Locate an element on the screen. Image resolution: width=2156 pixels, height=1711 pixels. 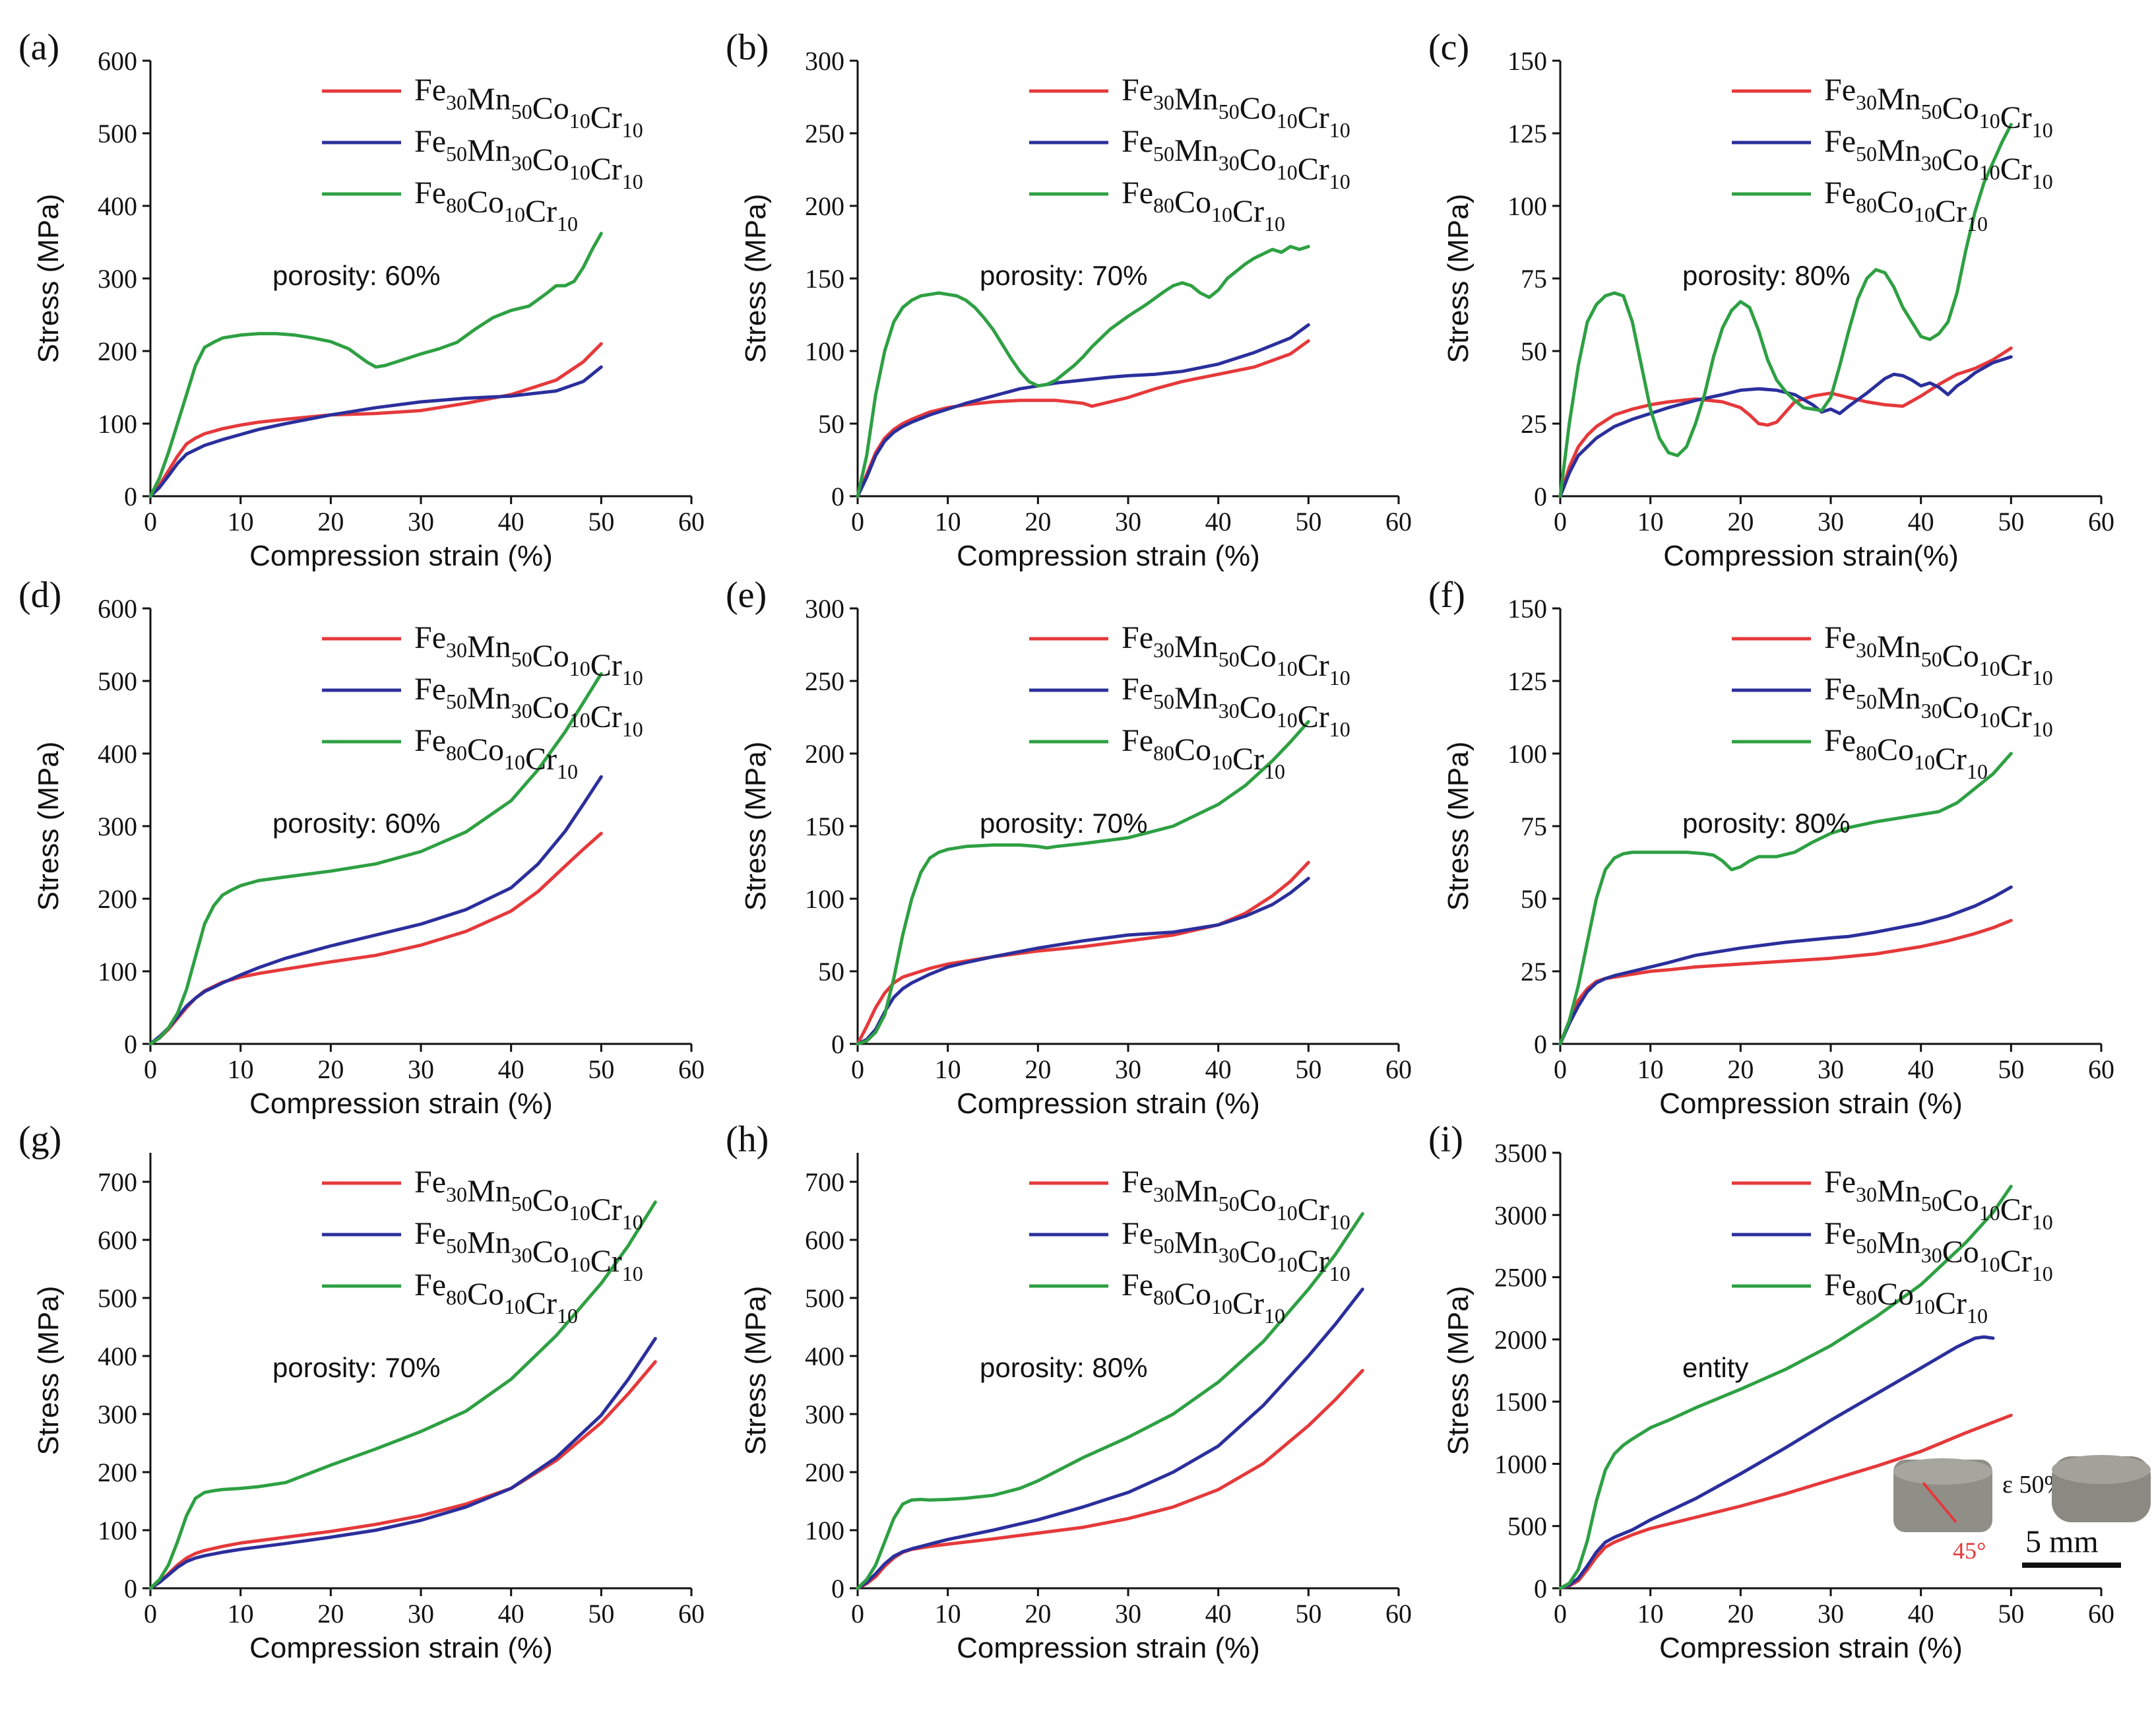
legend-entry: Fe30Mn50Co10Cr10 is located at coordinates (1939, 107).